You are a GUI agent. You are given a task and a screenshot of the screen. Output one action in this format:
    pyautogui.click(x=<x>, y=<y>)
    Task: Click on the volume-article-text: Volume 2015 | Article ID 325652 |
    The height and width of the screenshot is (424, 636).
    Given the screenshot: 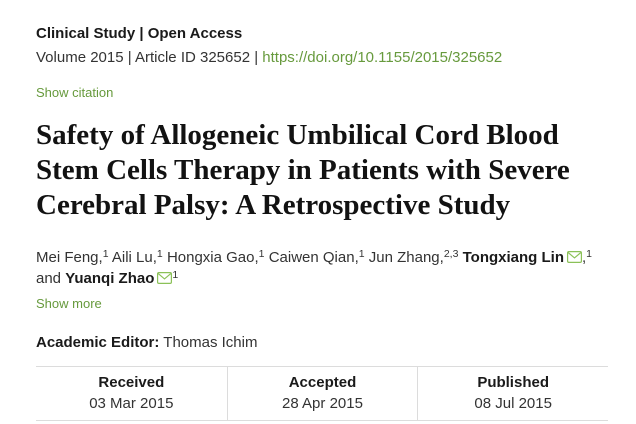 What is the action you would take?
    pyautogui.click(x=147, y=57)
    